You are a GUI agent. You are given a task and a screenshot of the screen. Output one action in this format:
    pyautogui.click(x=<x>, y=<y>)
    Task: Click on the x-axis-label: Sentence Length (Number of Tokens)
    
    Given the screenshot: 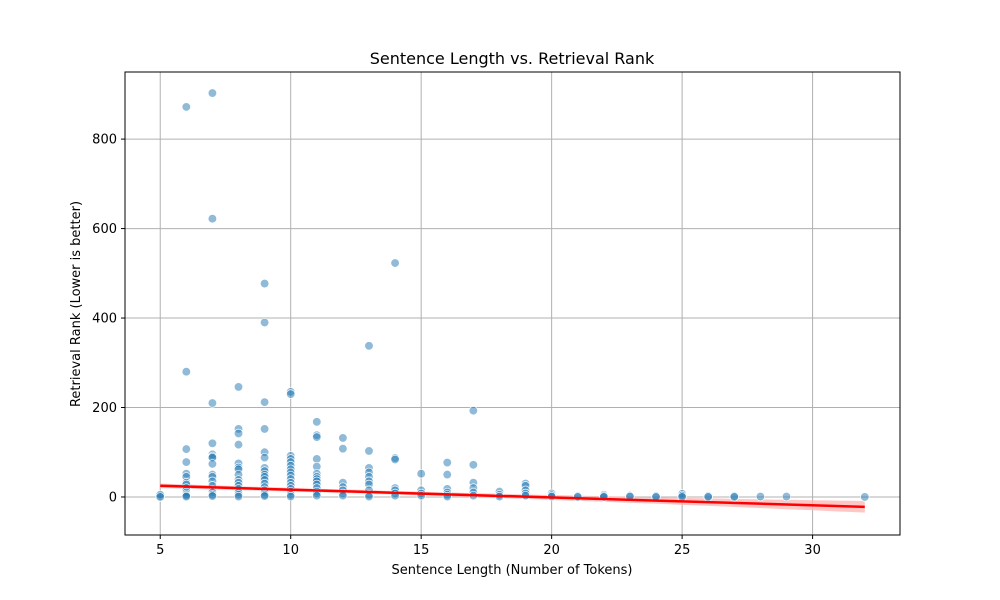 What is the action you would take?
    pyautogui.click(x=512, y=570)
    